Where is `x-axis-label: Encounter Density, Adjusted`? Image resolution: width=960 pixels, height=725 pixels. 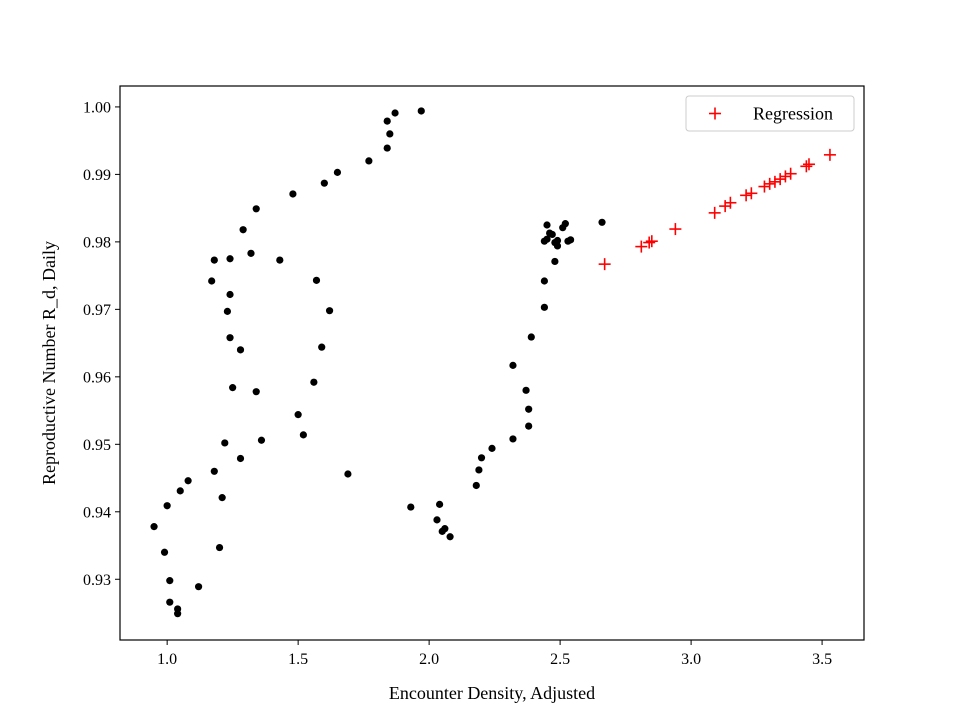
x-axis-label: Encounter Density, Adjusted is located at coordinates (492, 693).